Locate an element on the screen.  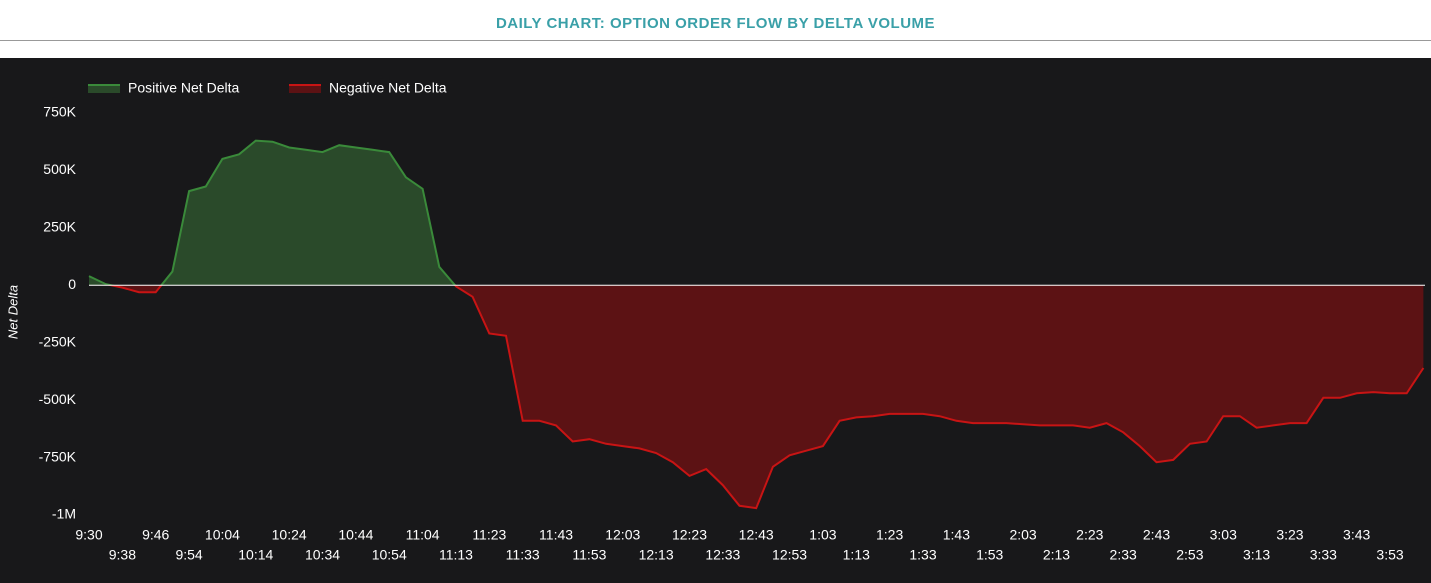
x-tick-label: 3:33 is located at coordinates (1323, 555).